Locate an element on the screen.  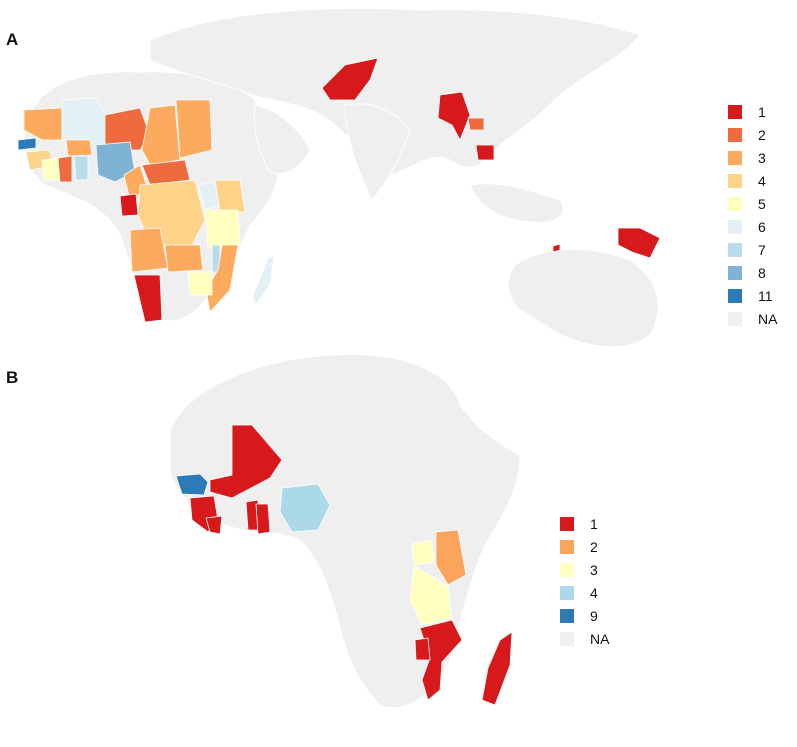
mauritania-a is located at coordinates (43, 124).